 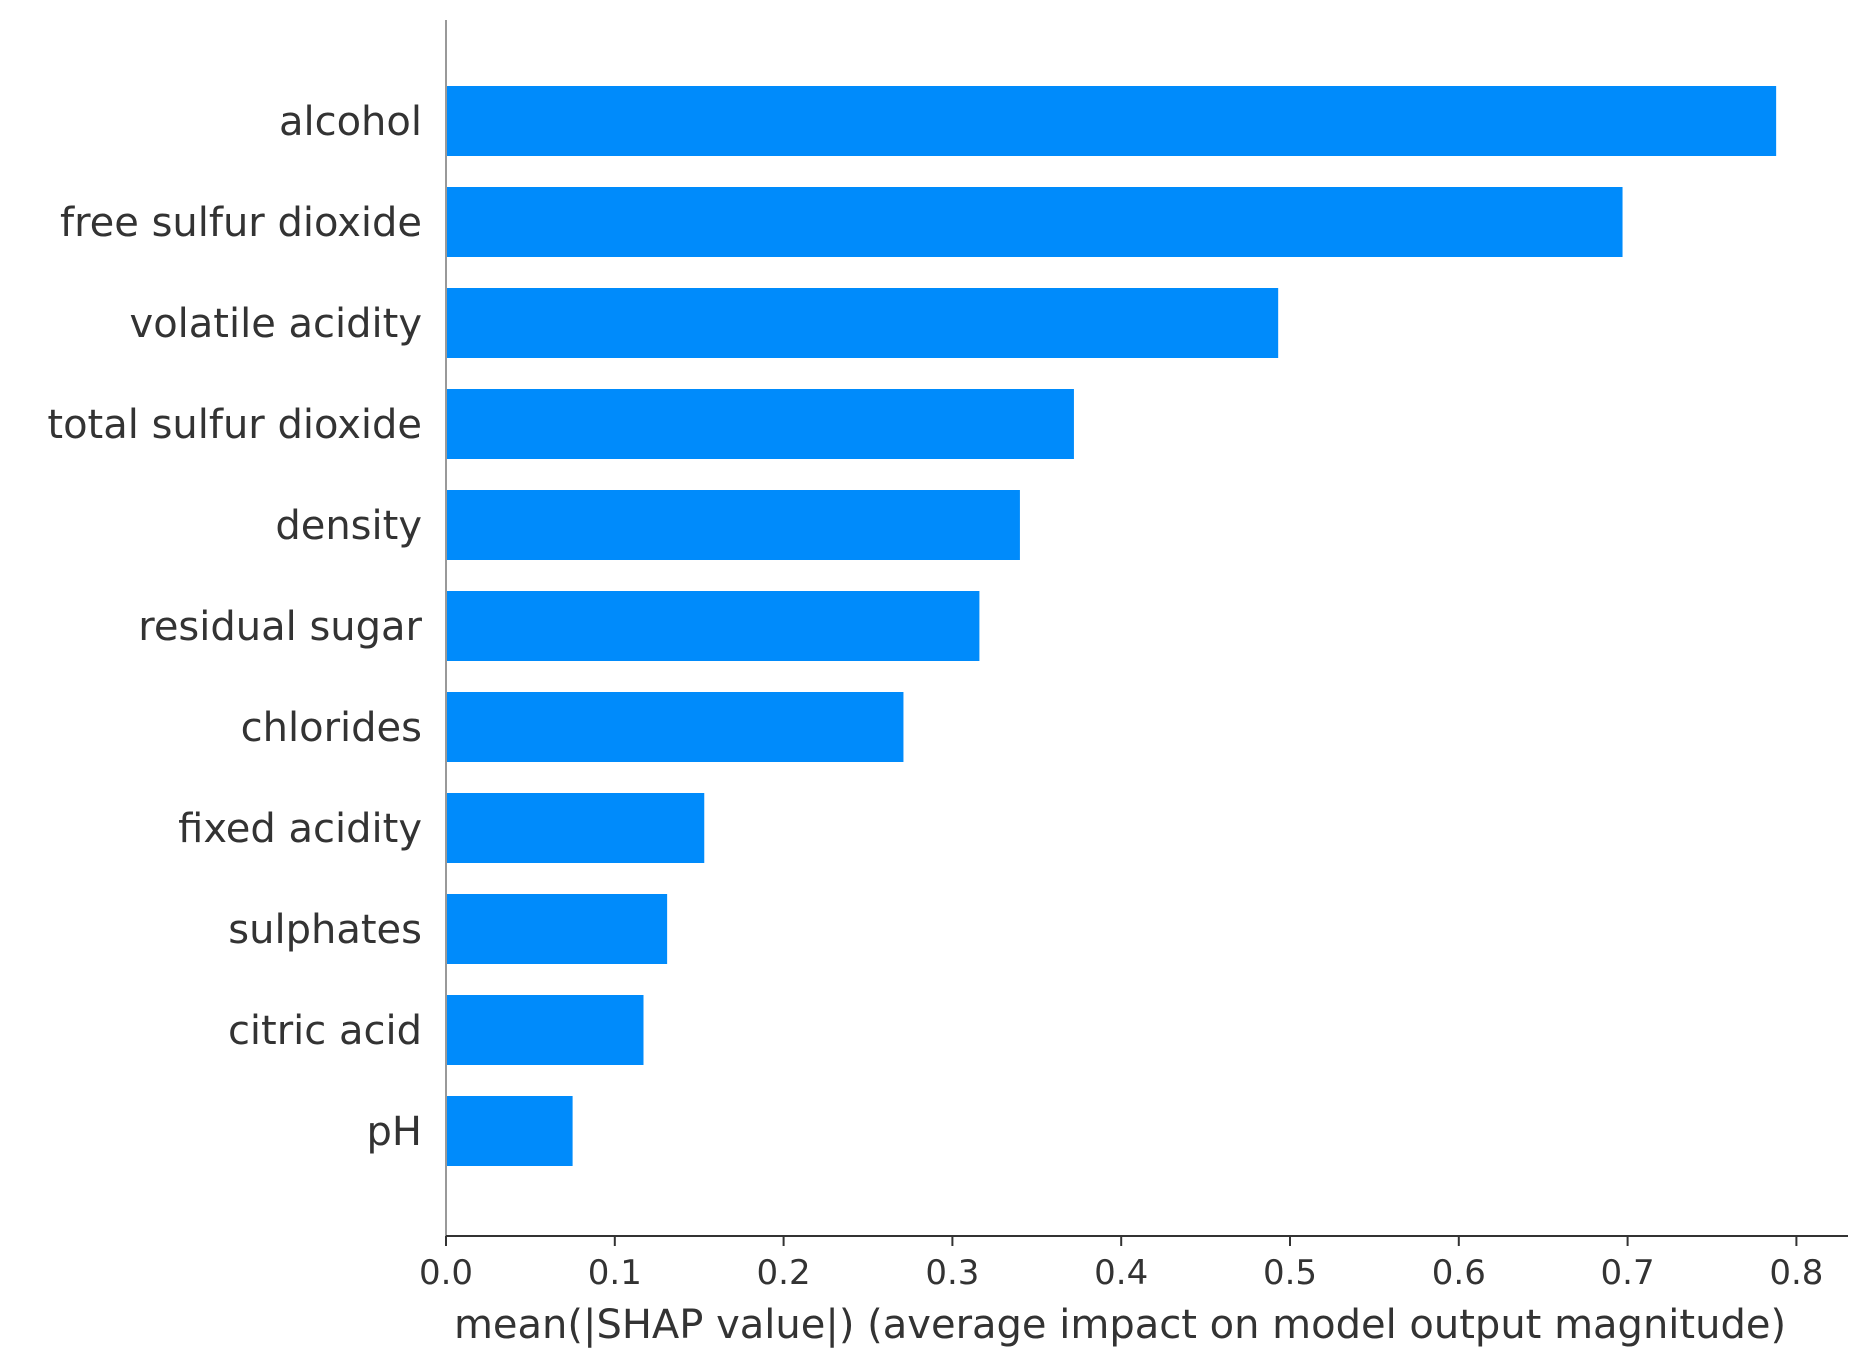 I want to click on category-label-chlorides: chlorides, so click(x=331, y=728).